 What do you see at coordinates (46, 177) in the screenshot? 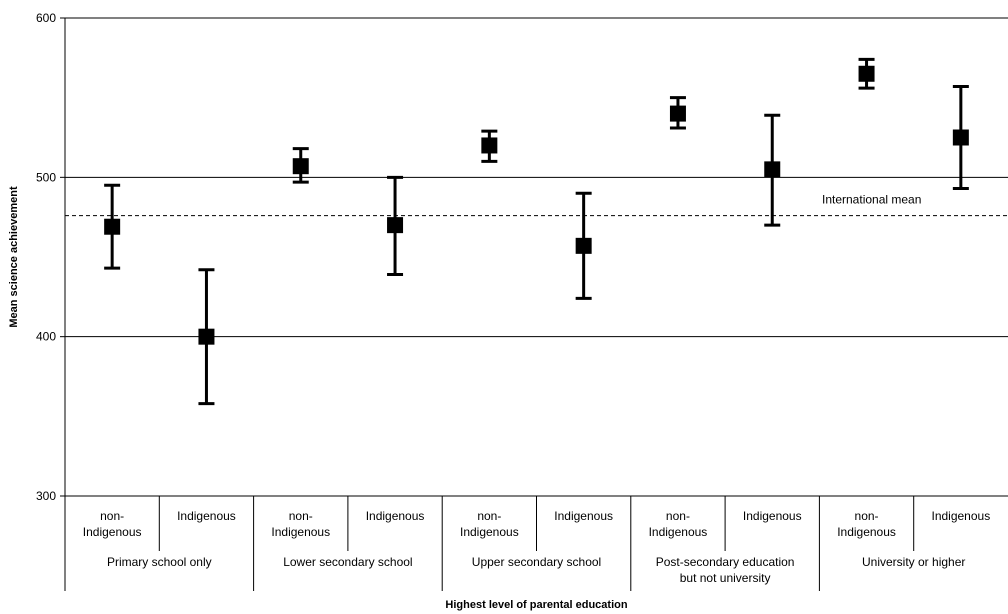
I see `y-tick-label: 500` at bounding box center [46, 177].